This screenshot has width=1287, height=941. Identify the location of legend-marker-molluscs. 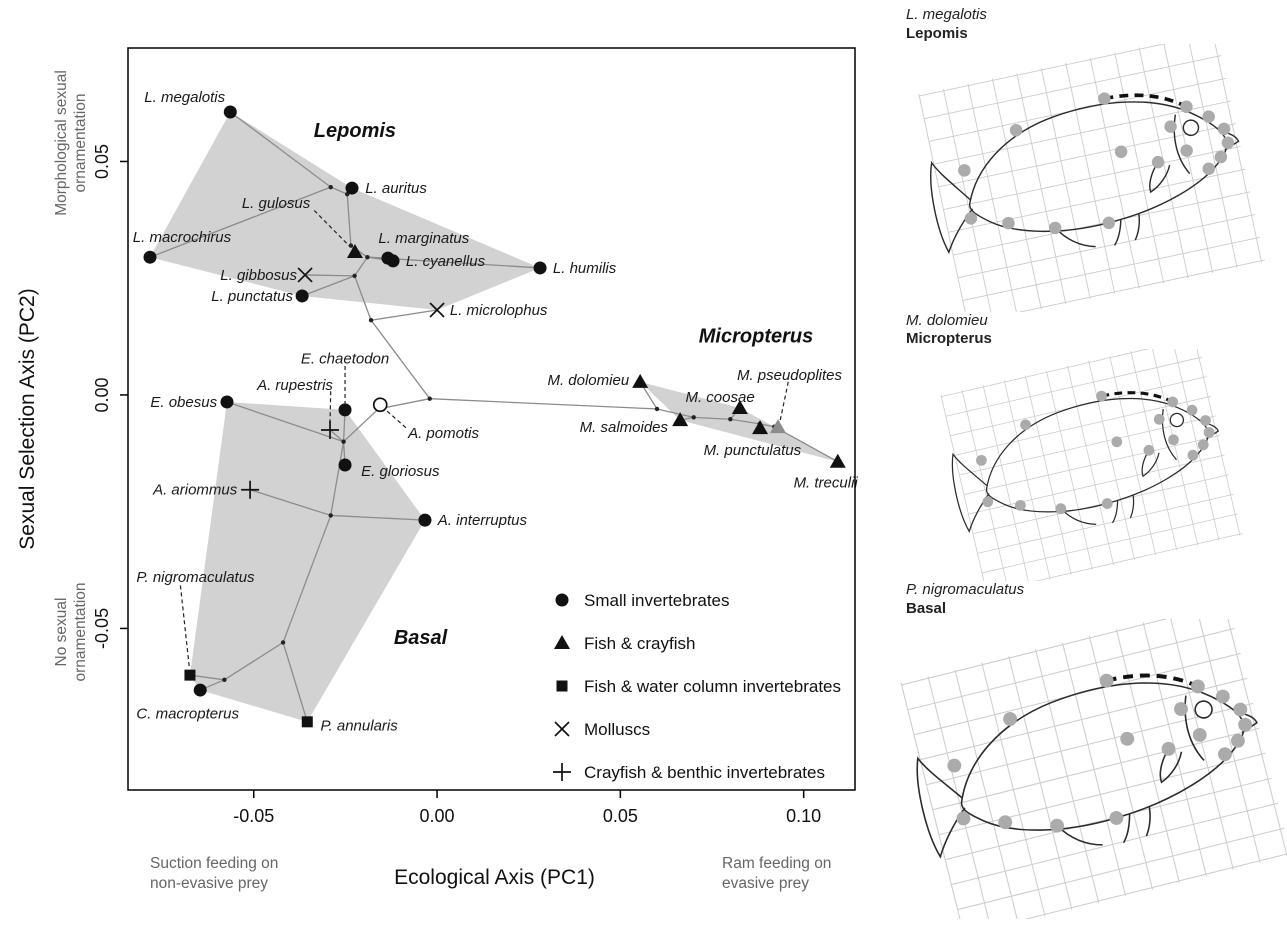
(562, 729).